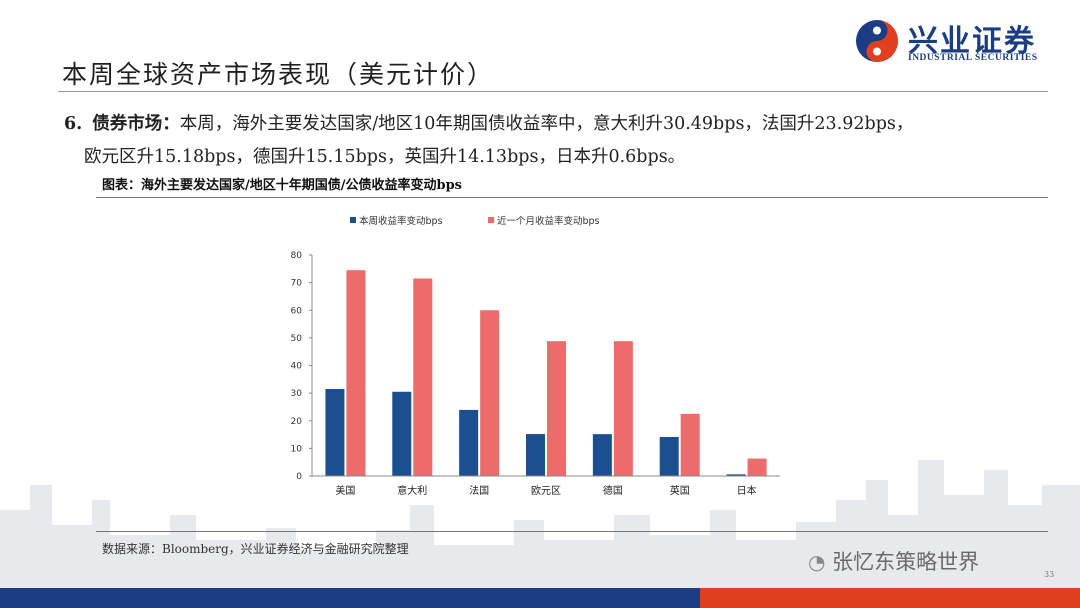 Image resolution: width=1080 pixels, height=608 pixels. I want to click on logo-name: 兴业证券, so click(972, 41).